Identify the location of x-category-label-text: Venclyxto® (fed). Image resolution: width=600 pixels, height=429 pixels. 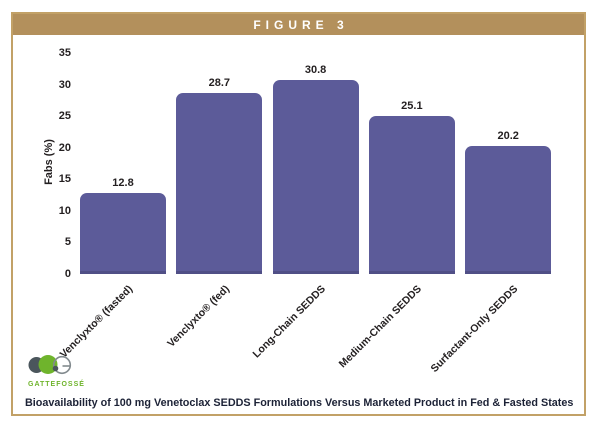
(198, 316).